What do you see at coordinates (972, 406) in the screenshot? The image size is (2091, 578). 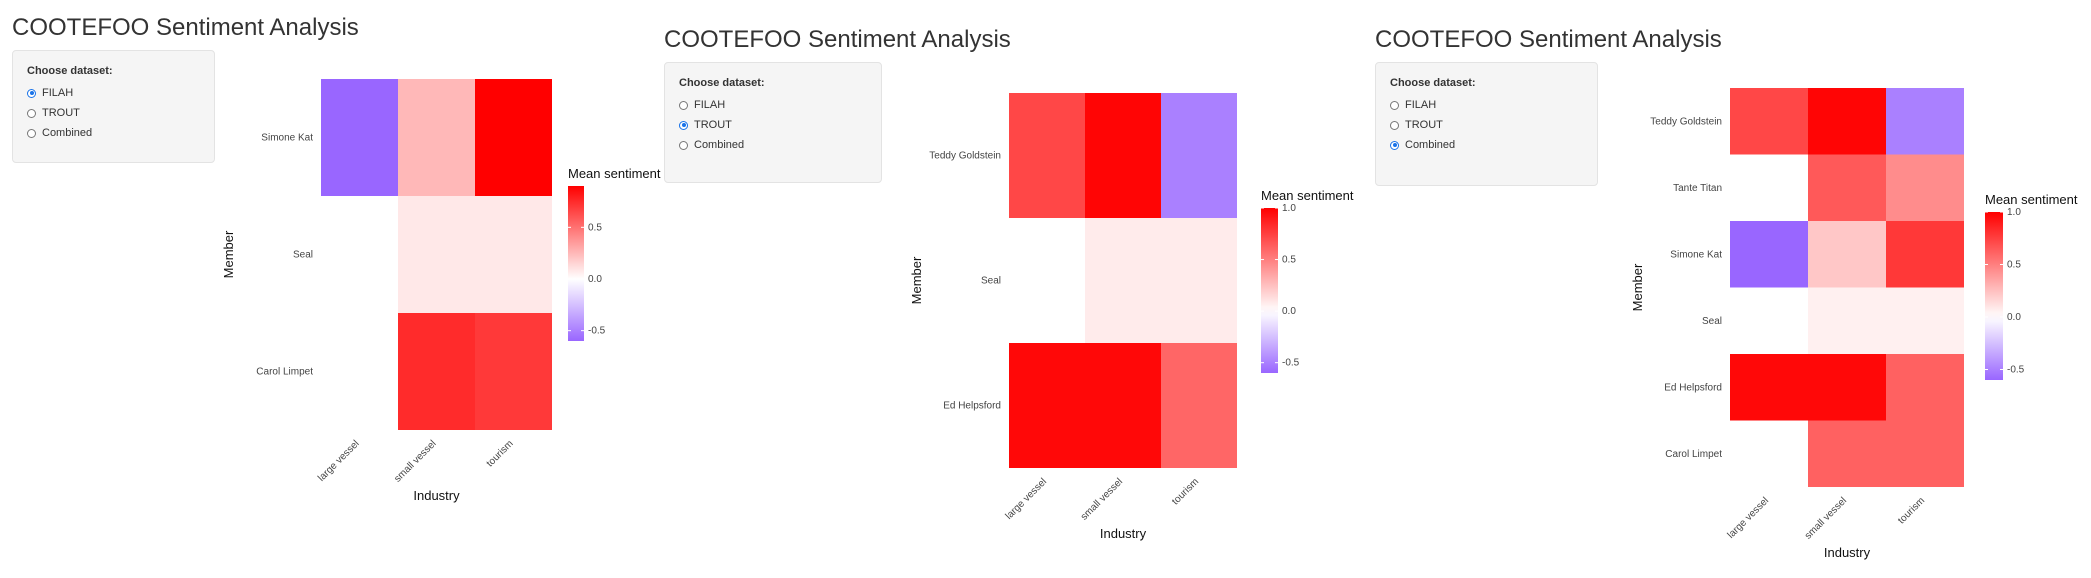 I see `y-tick-label: Ed Helpsford` at bounding box center [972, 406].